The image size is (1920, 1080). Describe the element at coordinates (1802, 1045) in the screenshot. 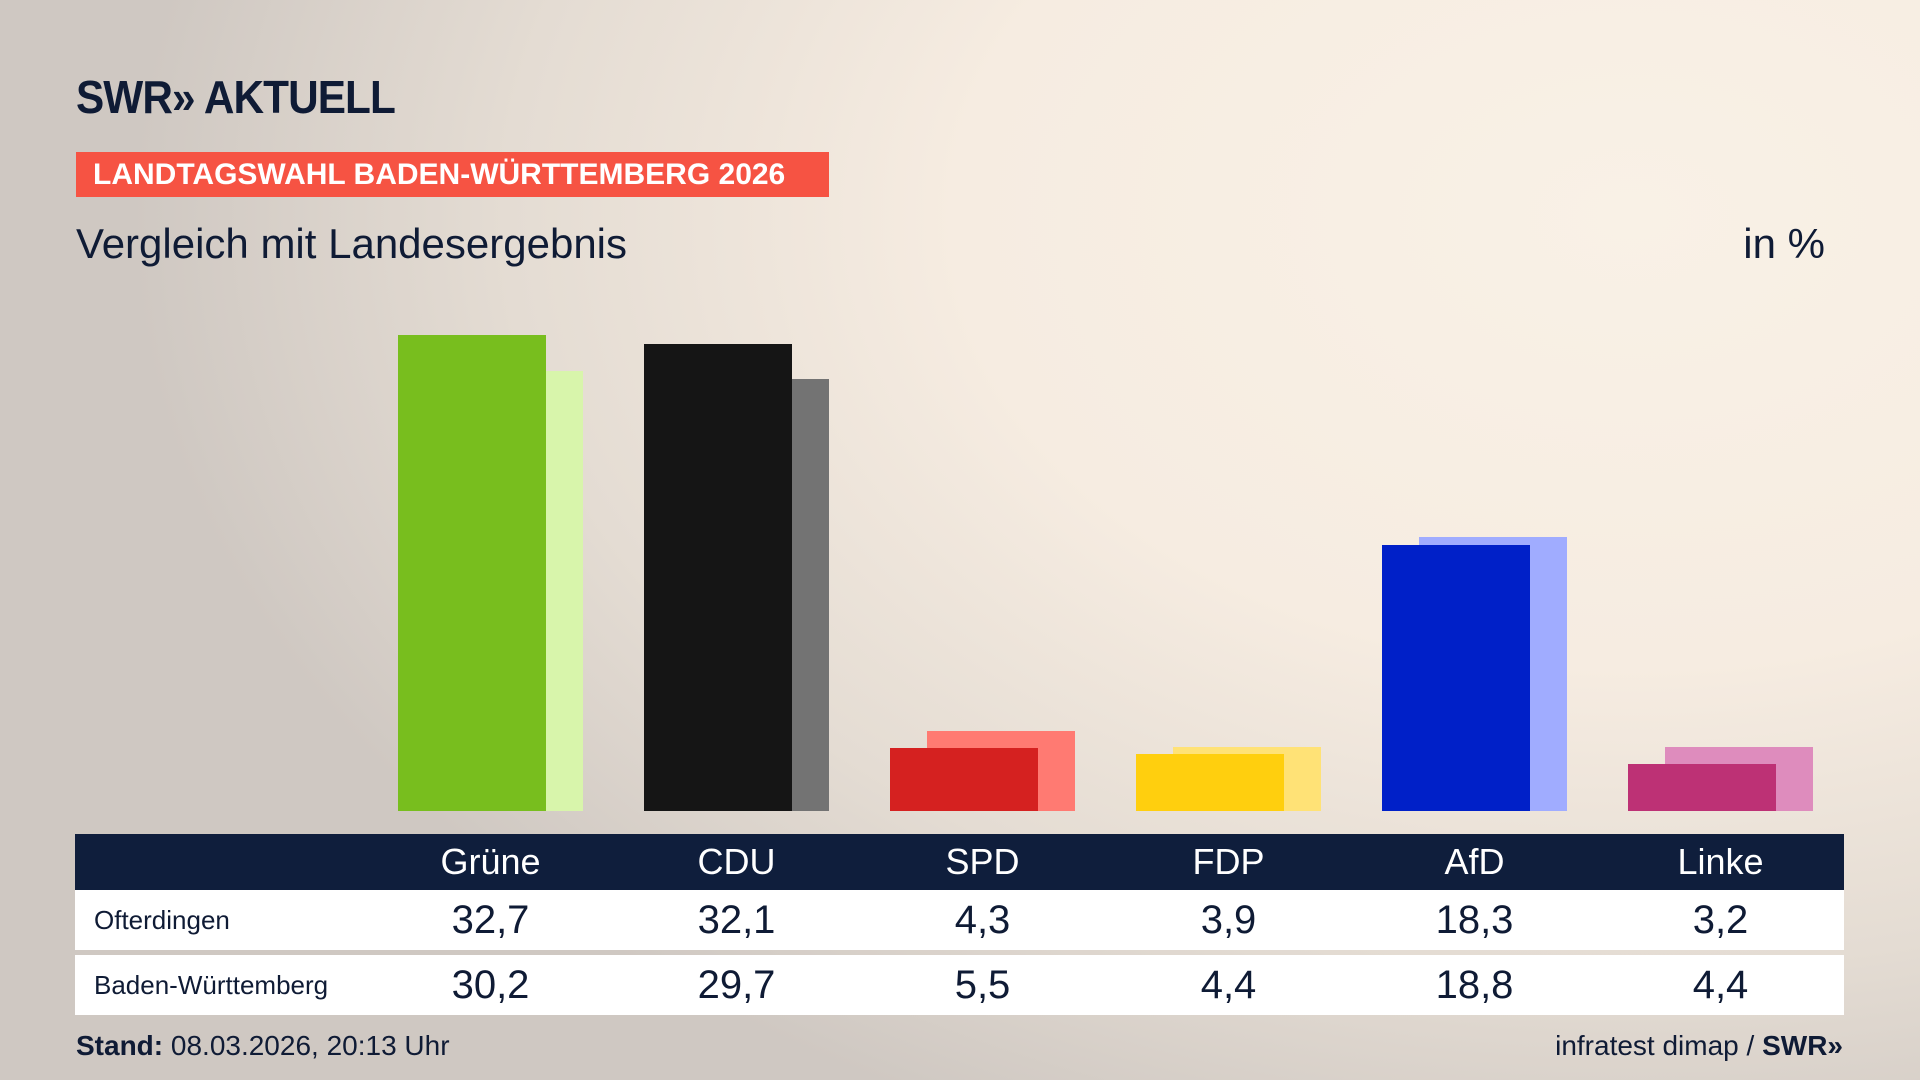

I see `swr-logo: SWR»` at that location.